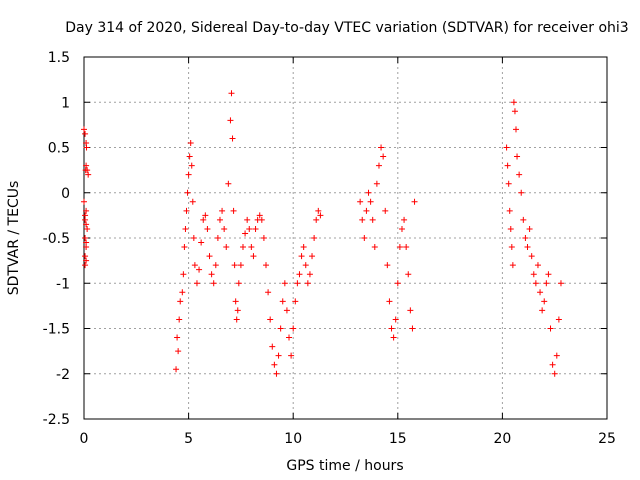 Image resolution: width=640 pixels, height=480 pixels. I want to click on x-tick-label: 20, so click(502, 439).